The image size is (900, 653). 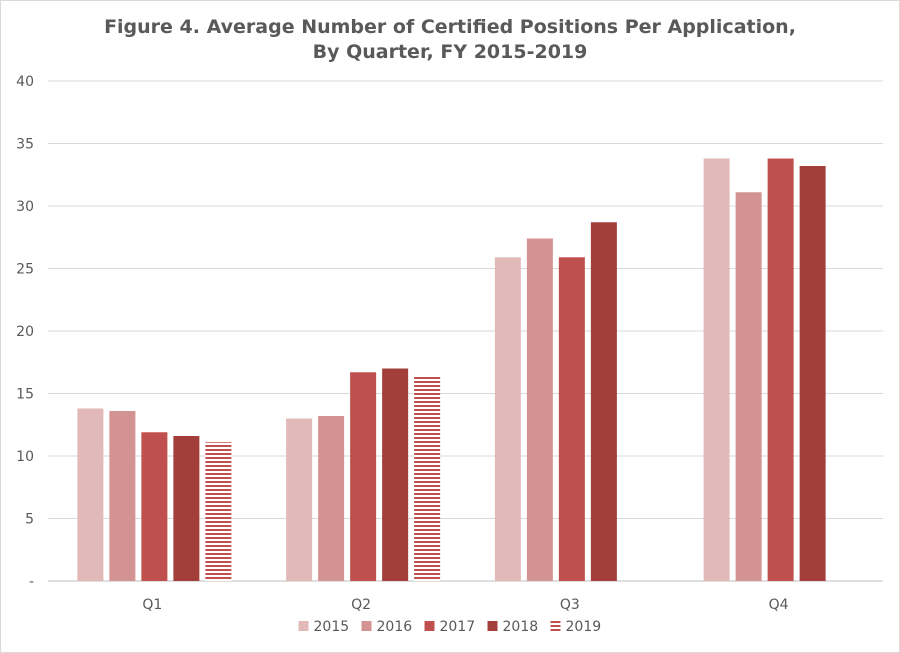 I want to click on y-tick-label: 40, so click(x=25, y=82).